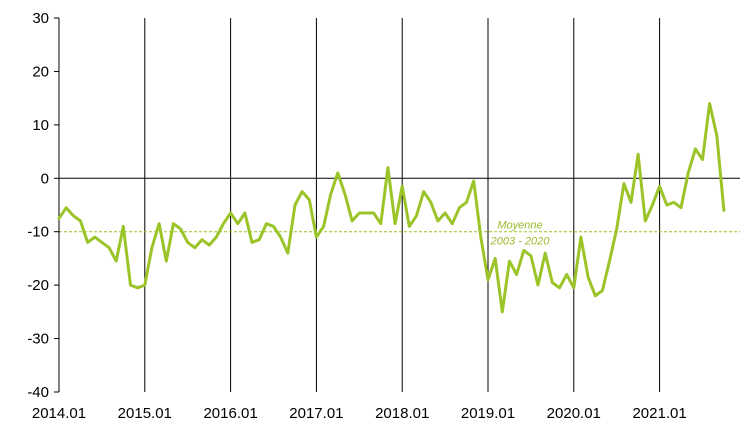 Image resolution: width=750 pixels, height=444 pixels. I want to click on x-tick-label: 2018.01, so click(402, 413).